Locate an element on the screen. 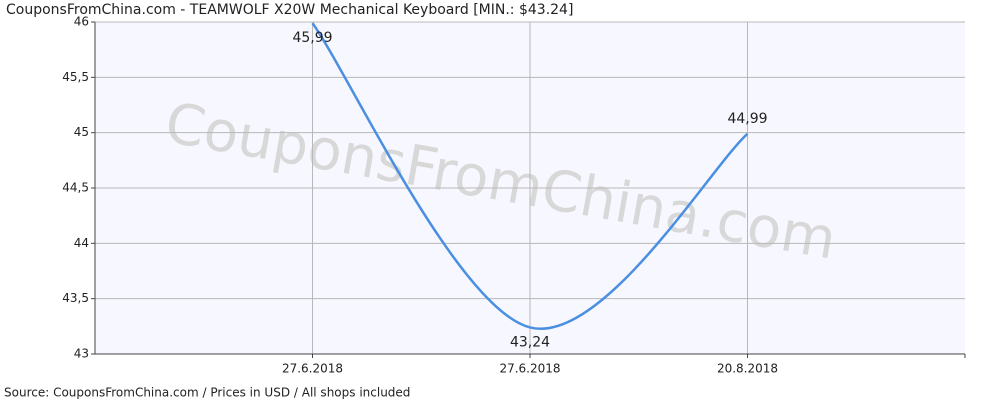  y-tick-label: 45,5 is located at coordinates (75, 77).